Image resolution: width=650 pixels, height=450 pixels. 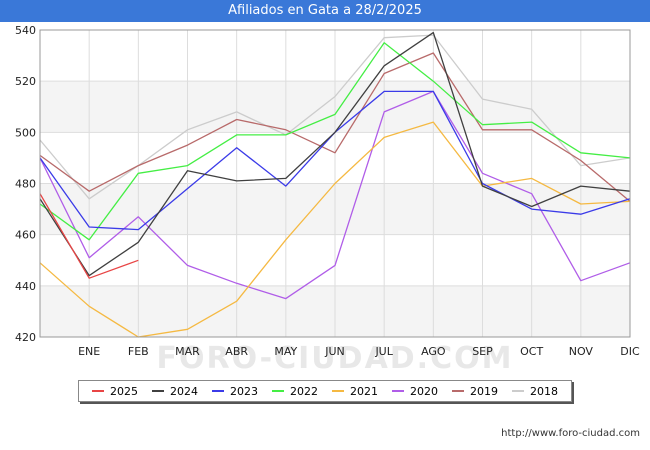 I want to click on x-tick-label: MAR, so click(x=187, y=351).